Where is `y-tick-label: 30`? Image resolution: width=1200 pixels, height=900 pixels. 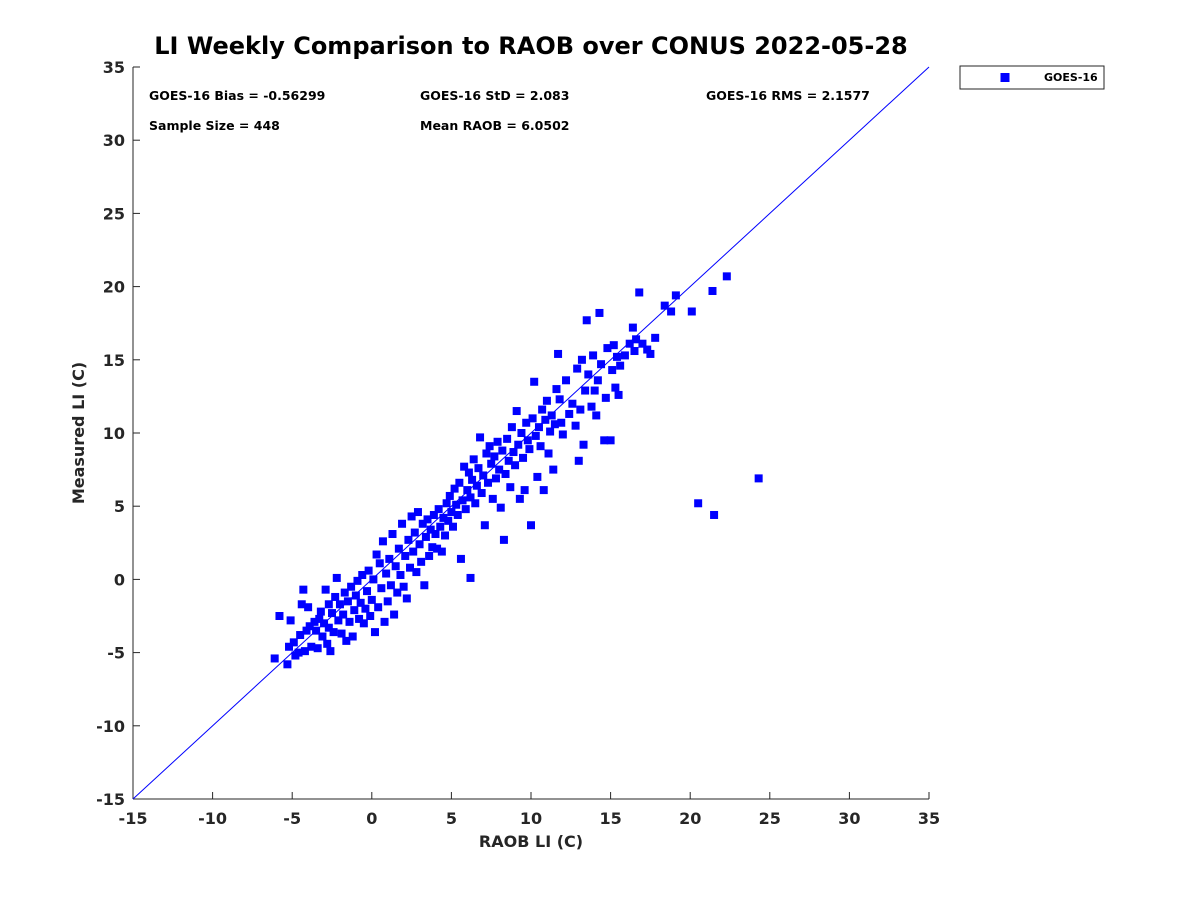
y-tick-label: 30 is located at coordinates (114, 140).